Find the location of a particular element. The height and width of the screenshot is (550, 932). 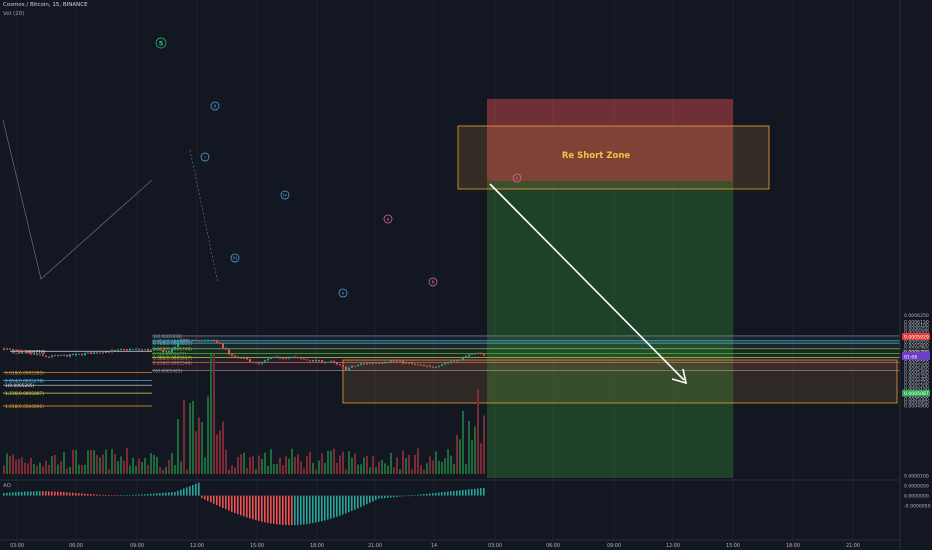

price-tick-label: 0.0005850 is located at coordinates (916, 343).